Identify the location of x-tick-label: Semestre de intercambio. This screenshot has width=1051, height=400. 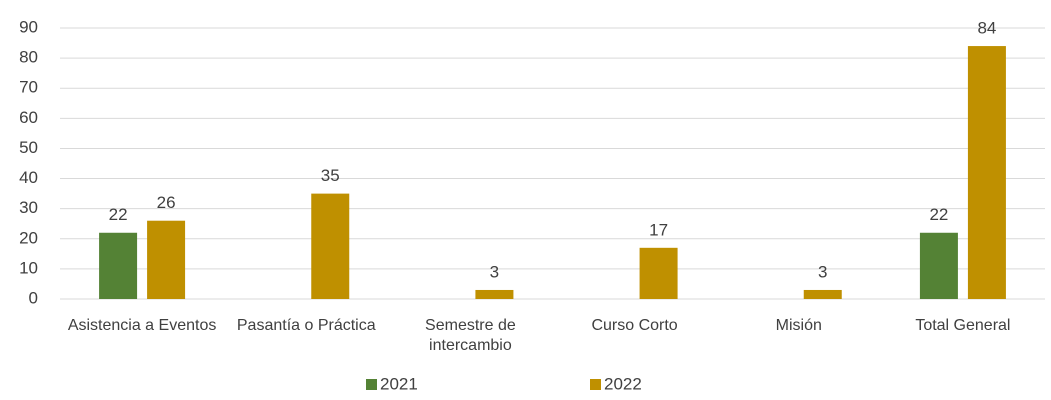
(470, 335).